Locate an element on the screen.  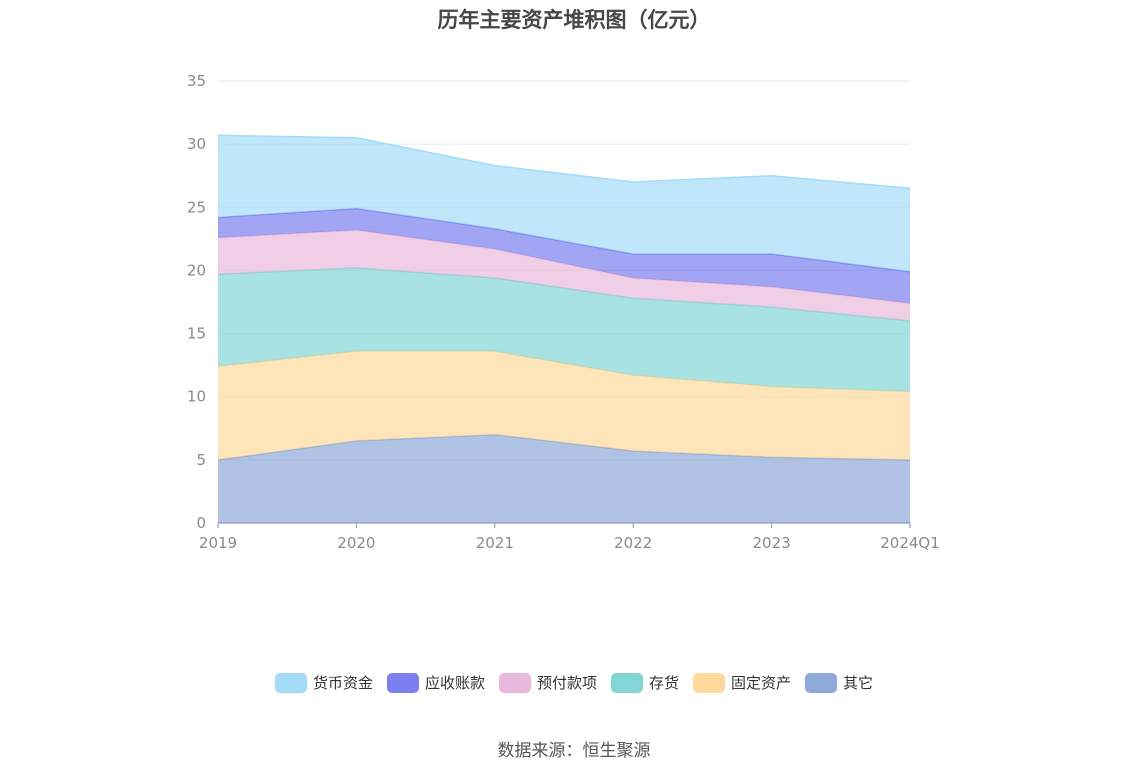
legend: 货币资金 应收账款 预付款项 存货 固定资产 其它 is located at coordinates (574, 682).